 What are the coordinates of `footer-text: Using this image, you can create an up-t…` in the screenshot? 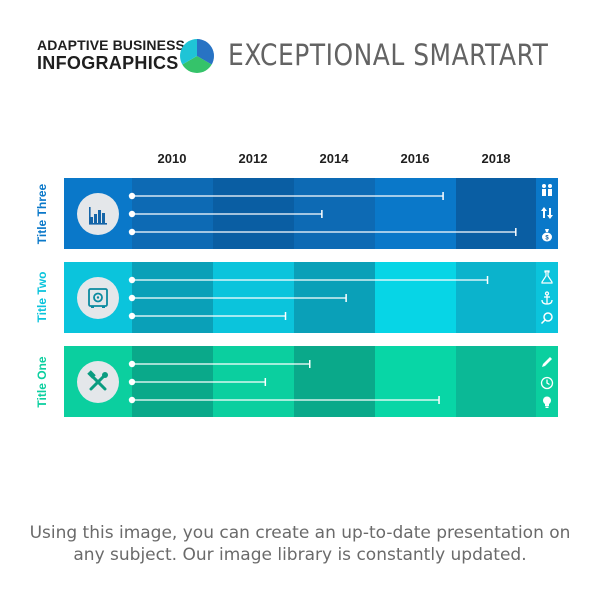 It's located at (300, 544).